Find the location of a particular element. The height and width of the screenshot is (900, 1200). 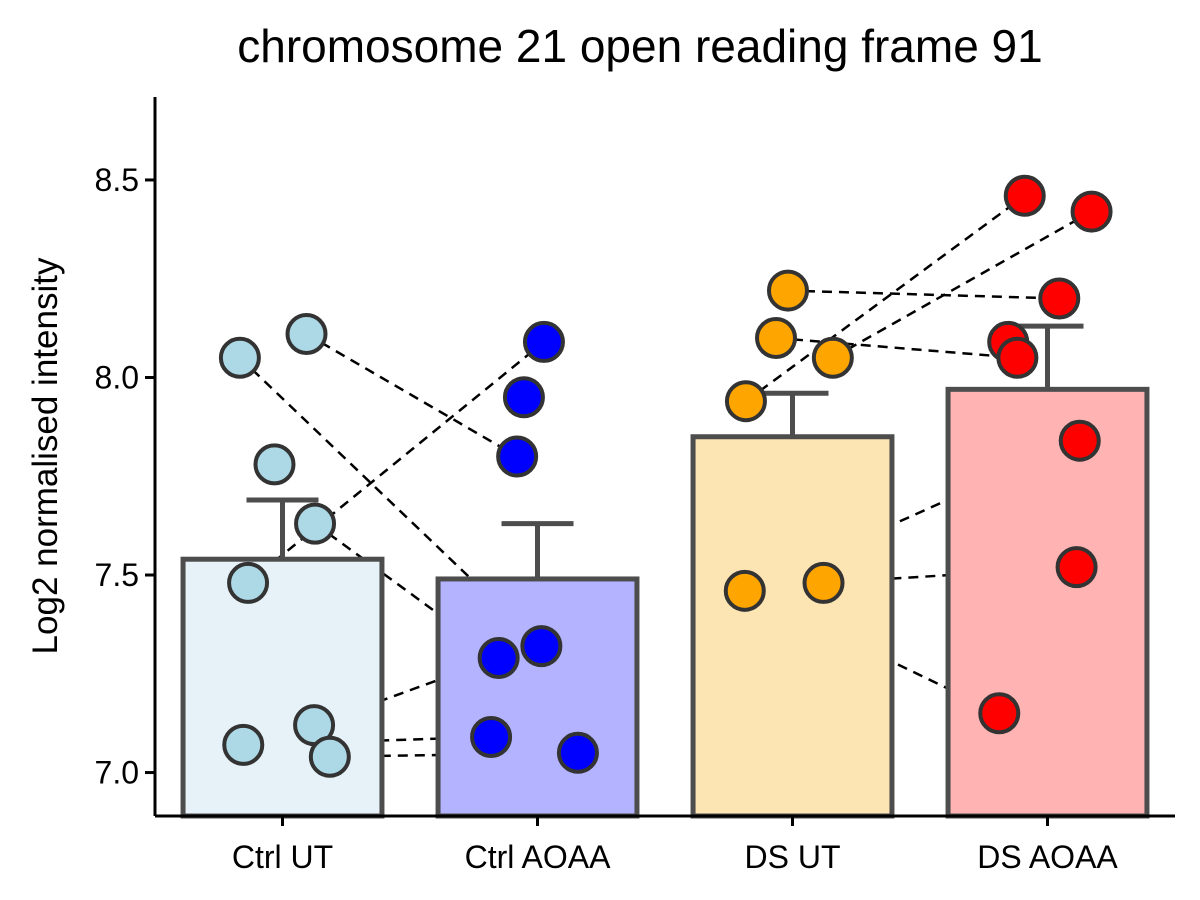

x-tick-label: DS UT is located at coordinates (793, 857).